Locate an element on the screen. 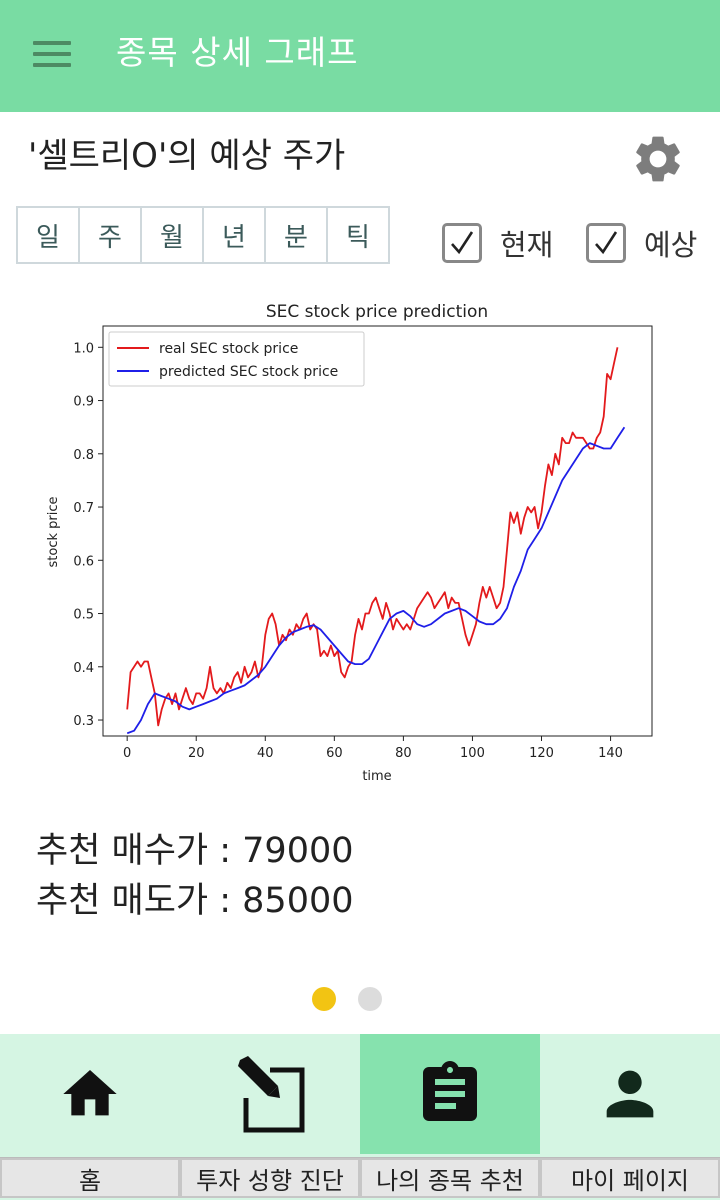  y-tick-label: 0.6 is located at coordinates (83, 561).